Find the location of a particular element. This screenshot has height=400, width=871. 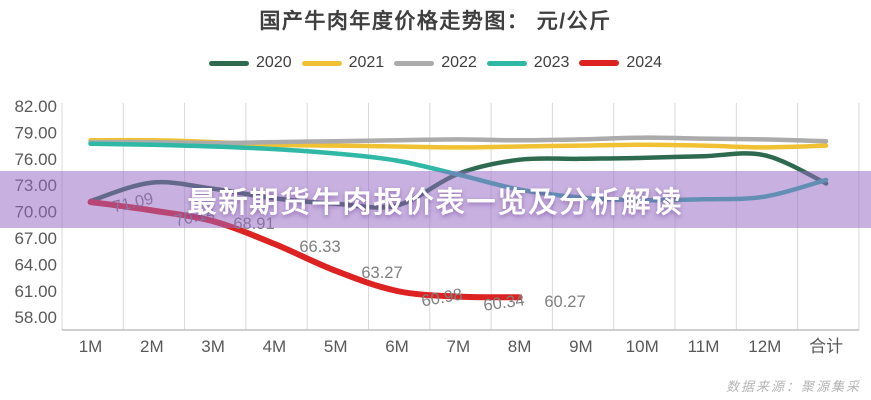

series-line-2022 is located at coordinates (458, 140).